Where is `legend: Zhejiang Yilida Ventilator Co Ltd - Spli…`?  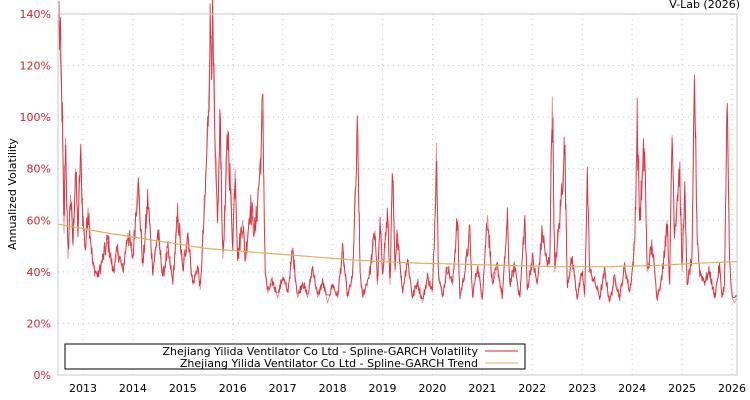 legend: Zhejiang Yilida Ventilator Co Ltd - Spli… is located at coordinates (295, 356).